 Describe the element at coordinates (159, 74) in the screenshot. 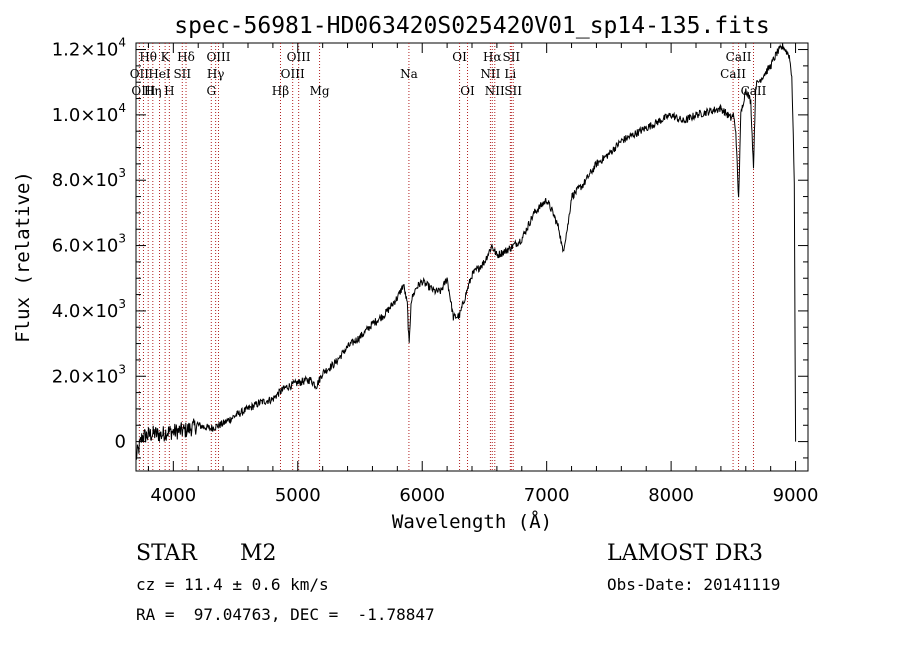

I see `spectral-line-label: HeI` at that location.